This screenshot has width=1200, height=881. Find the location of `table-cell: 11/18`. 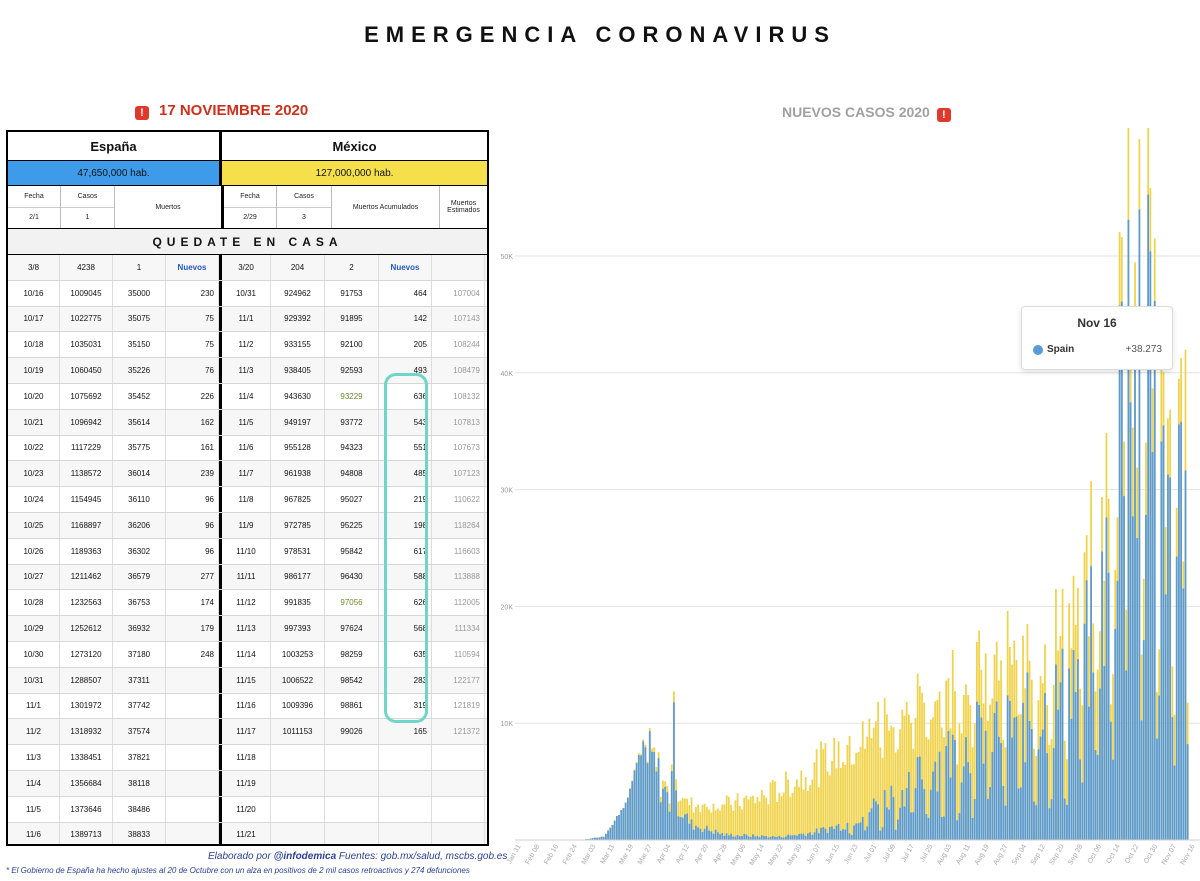

table-cell: 11/18 is located at coordinates (245, 757).